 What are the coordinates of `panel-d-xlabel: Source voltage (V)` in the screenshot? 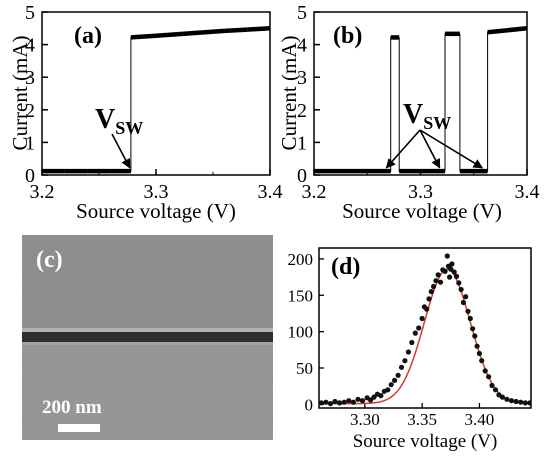 It's located at (425, 441).